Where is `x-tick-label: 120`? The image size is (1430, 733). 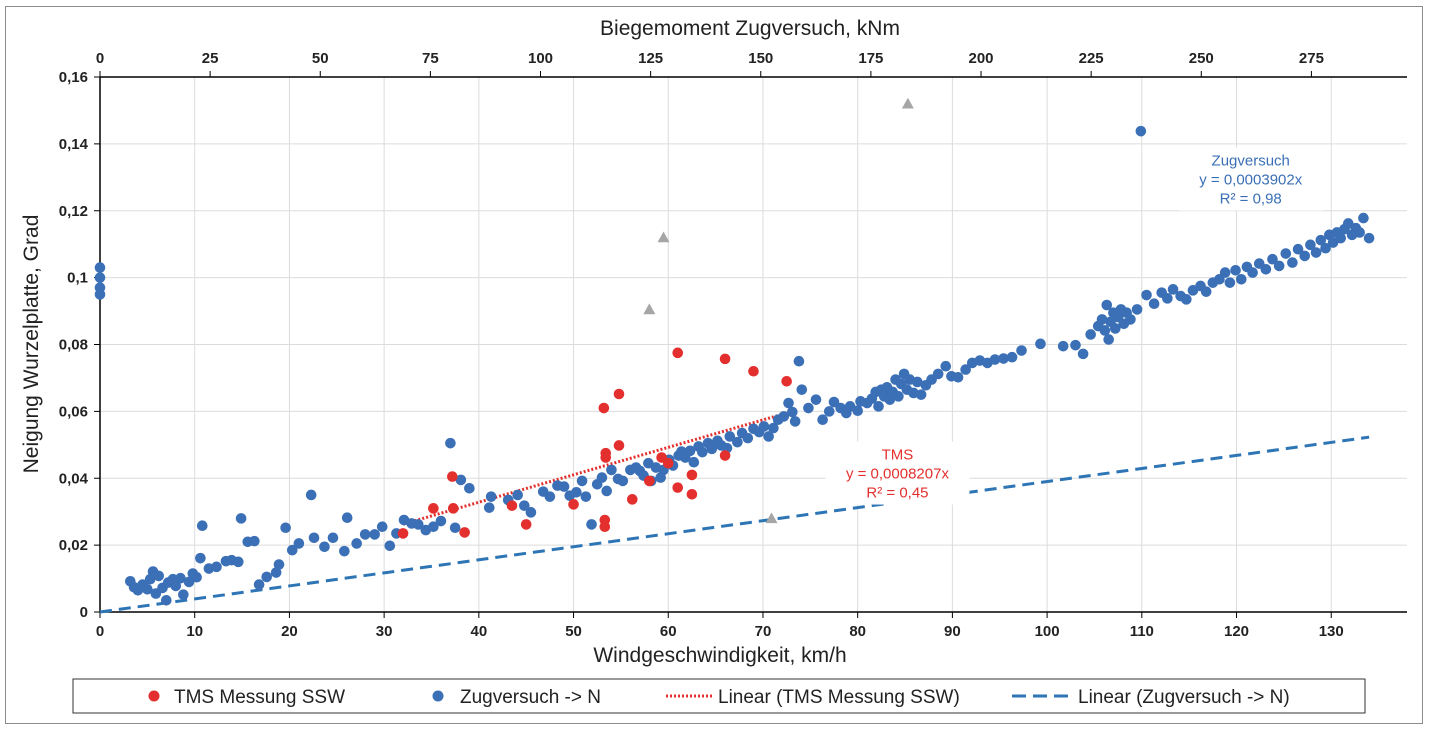 x-tick-label: 120 is located at coordinates (1236, 631).